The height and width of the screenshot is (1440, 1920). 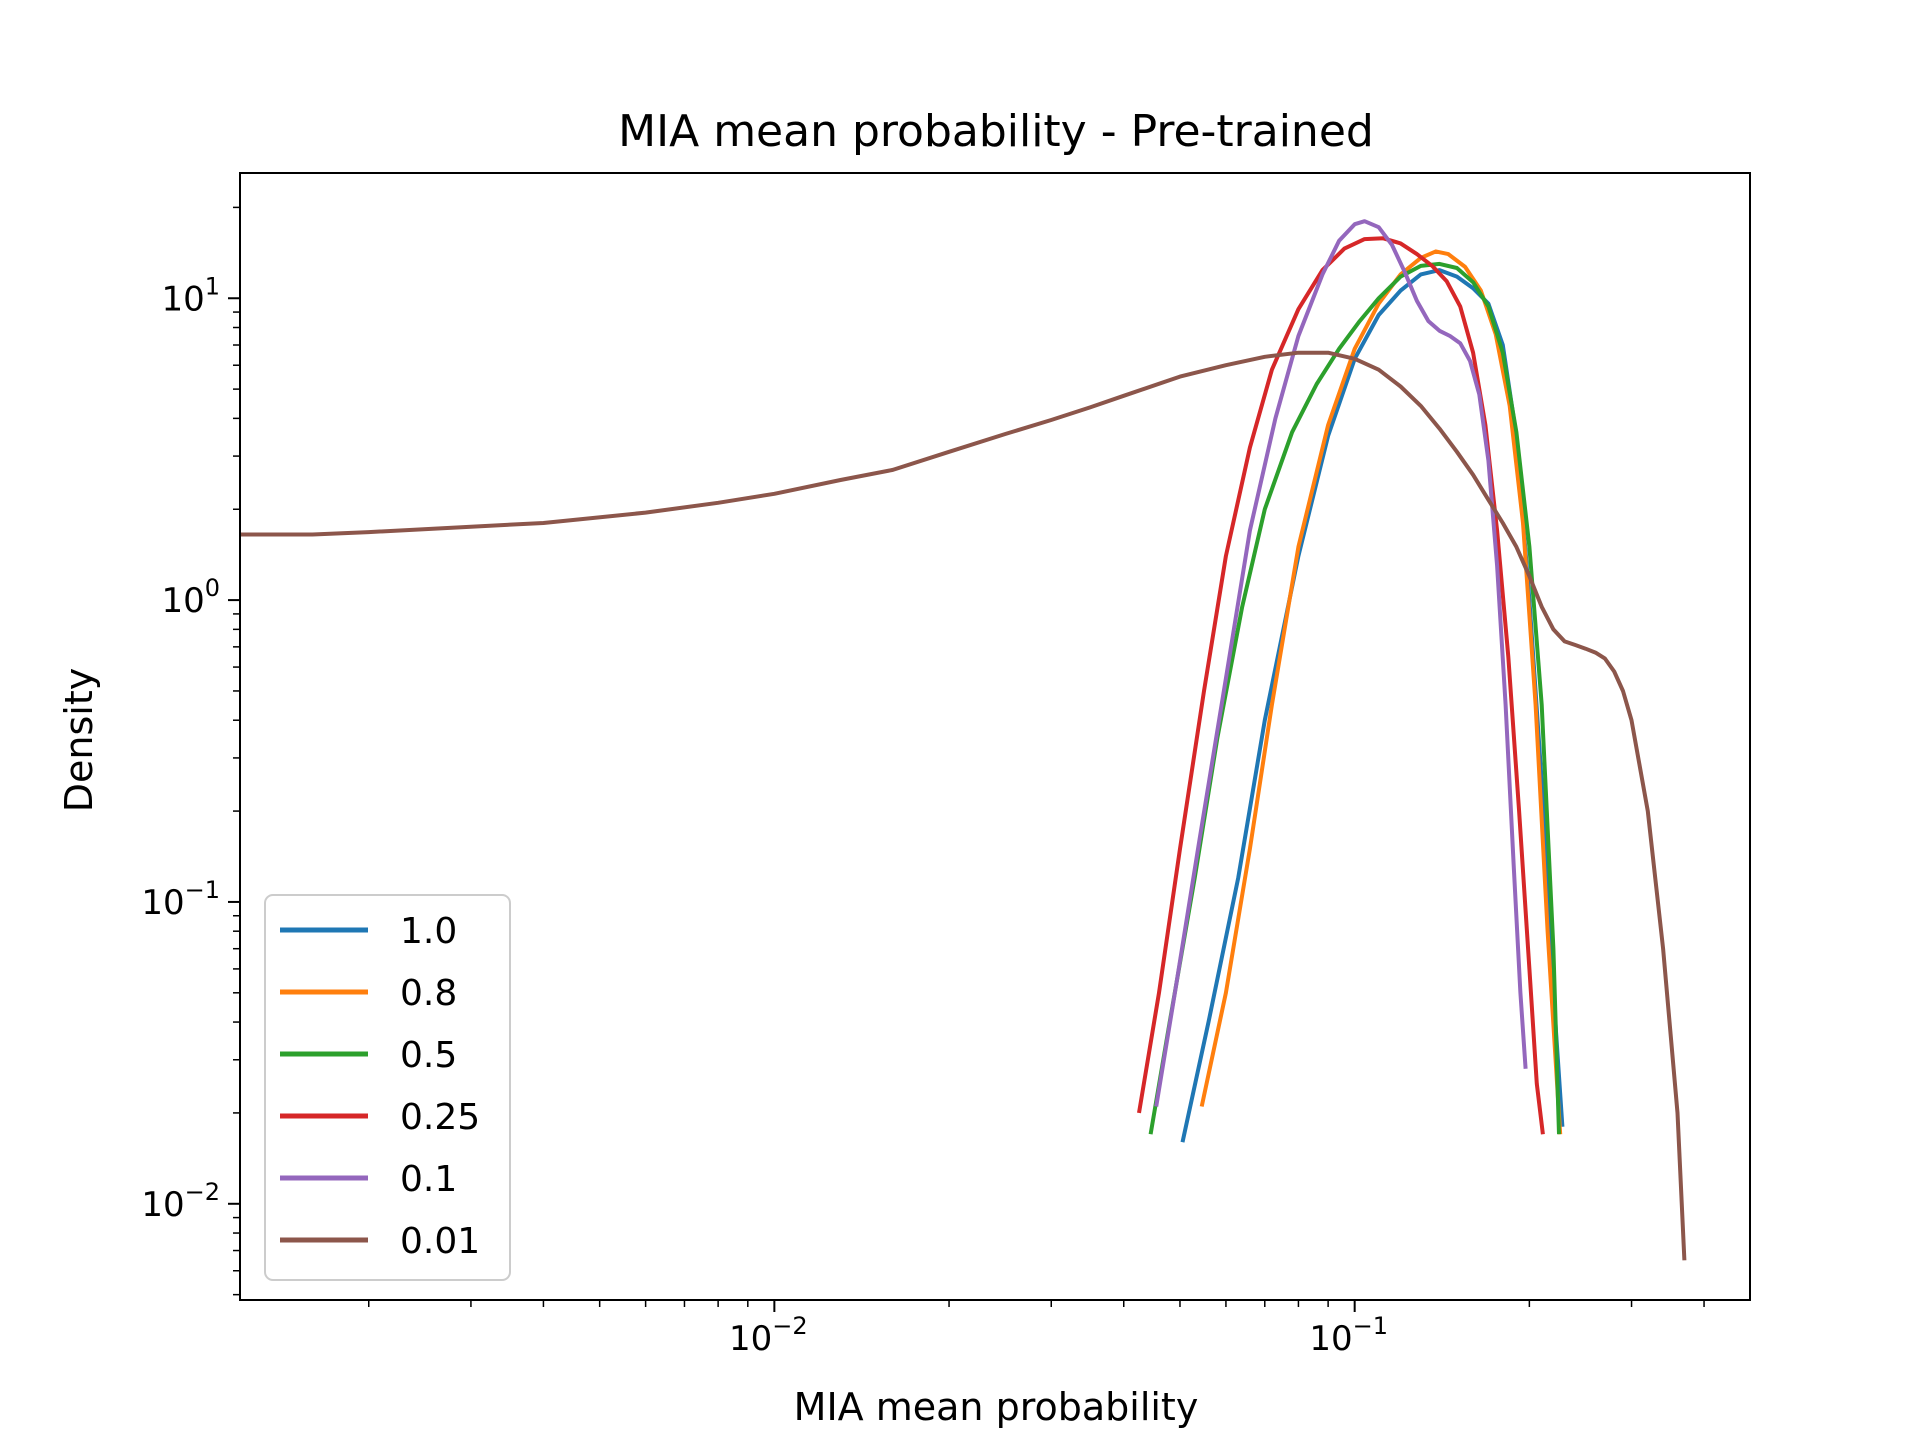 I want to click on chart-title: MIA mean probability - Pre-trained, so click(x=996, y=131).